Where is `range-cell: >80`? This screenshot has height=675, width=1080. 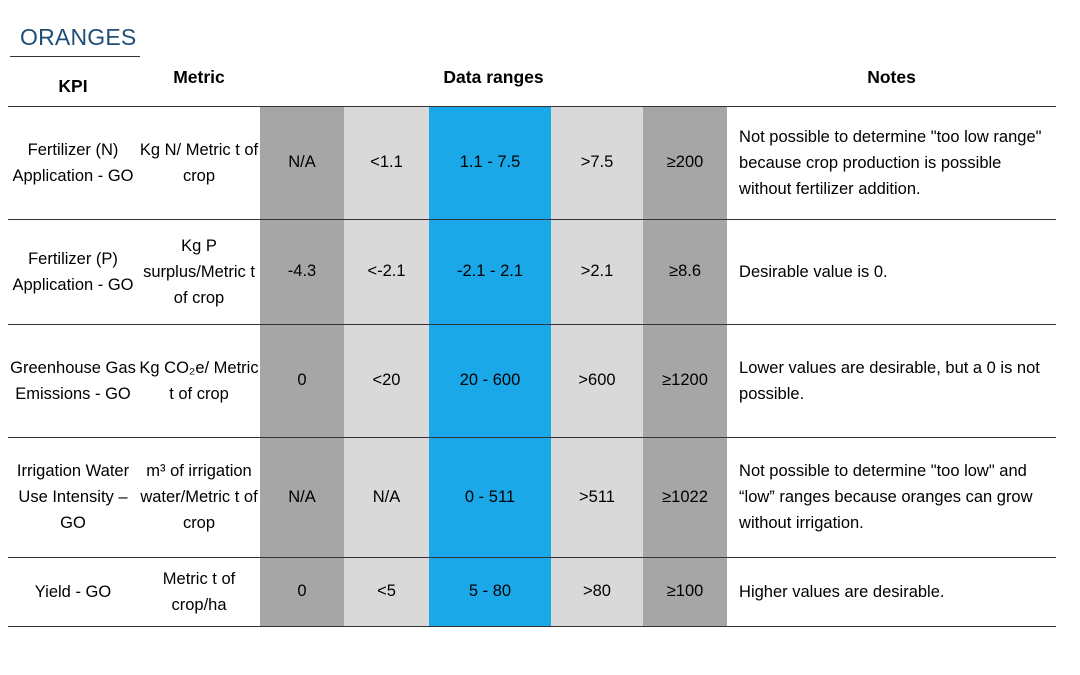
range-cell: >80 is located at coordinates (597, 591).